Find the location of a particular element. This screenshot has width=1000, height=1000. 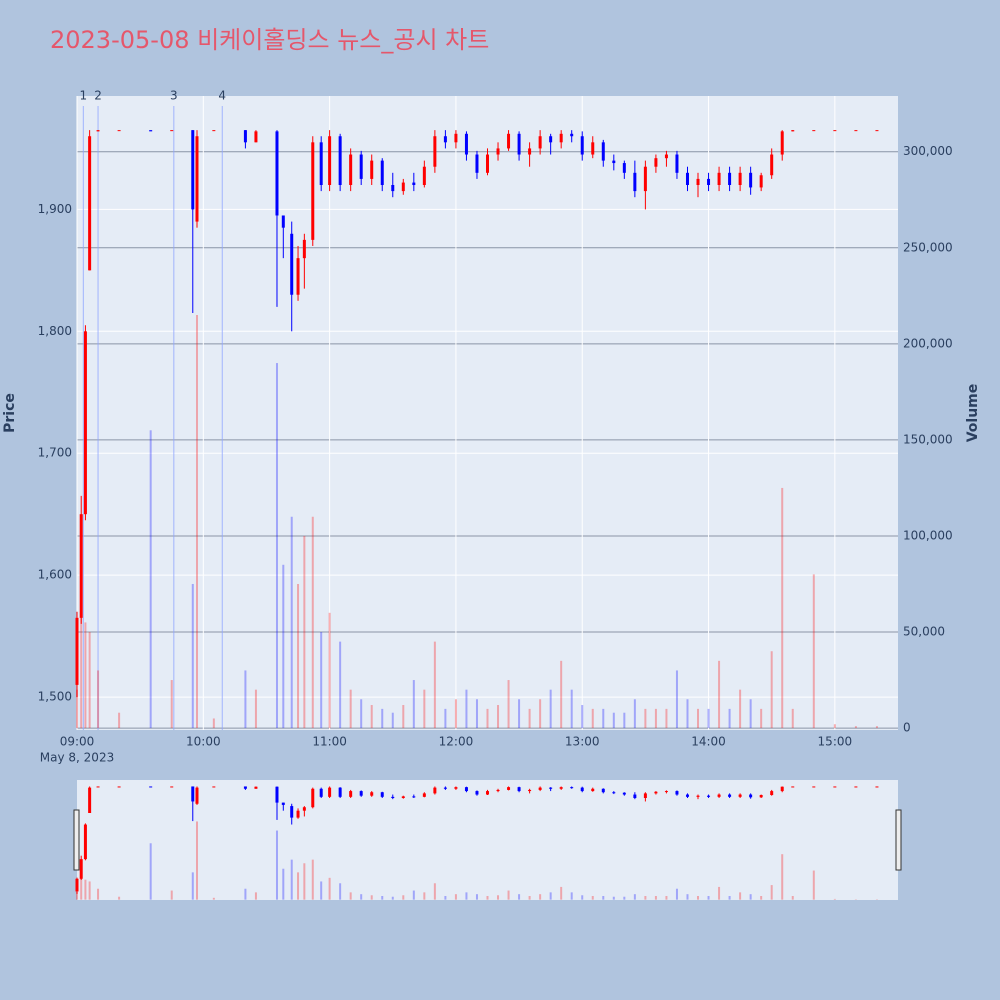

y-tick-label: 1,500 is located at coordinates (55, 697).